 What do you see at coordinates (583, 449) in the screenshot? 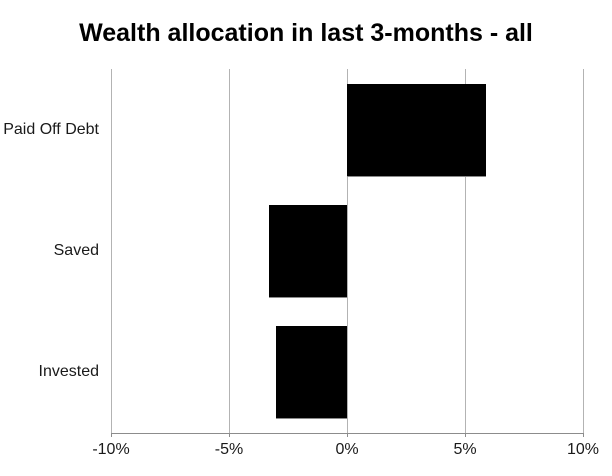
I see `x-tick-label: 10%` at bounding box center [583, 449].